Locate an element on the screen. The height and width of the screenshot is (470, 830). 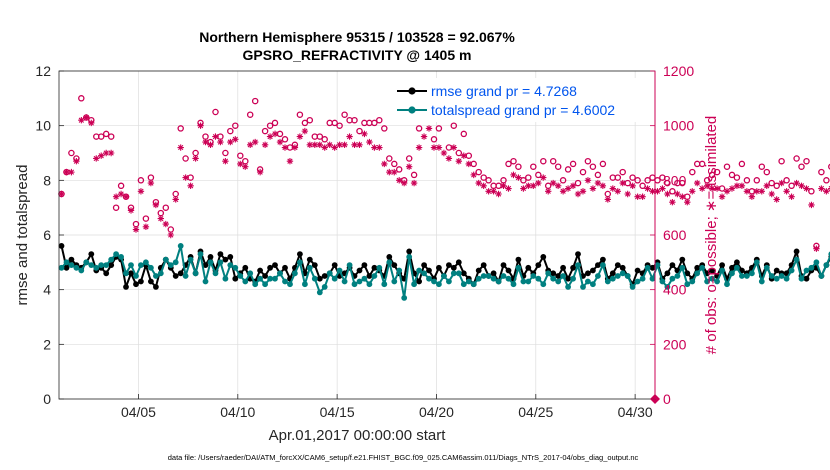
left-y-tick-label: 4 is located at coordinates (47, 290).